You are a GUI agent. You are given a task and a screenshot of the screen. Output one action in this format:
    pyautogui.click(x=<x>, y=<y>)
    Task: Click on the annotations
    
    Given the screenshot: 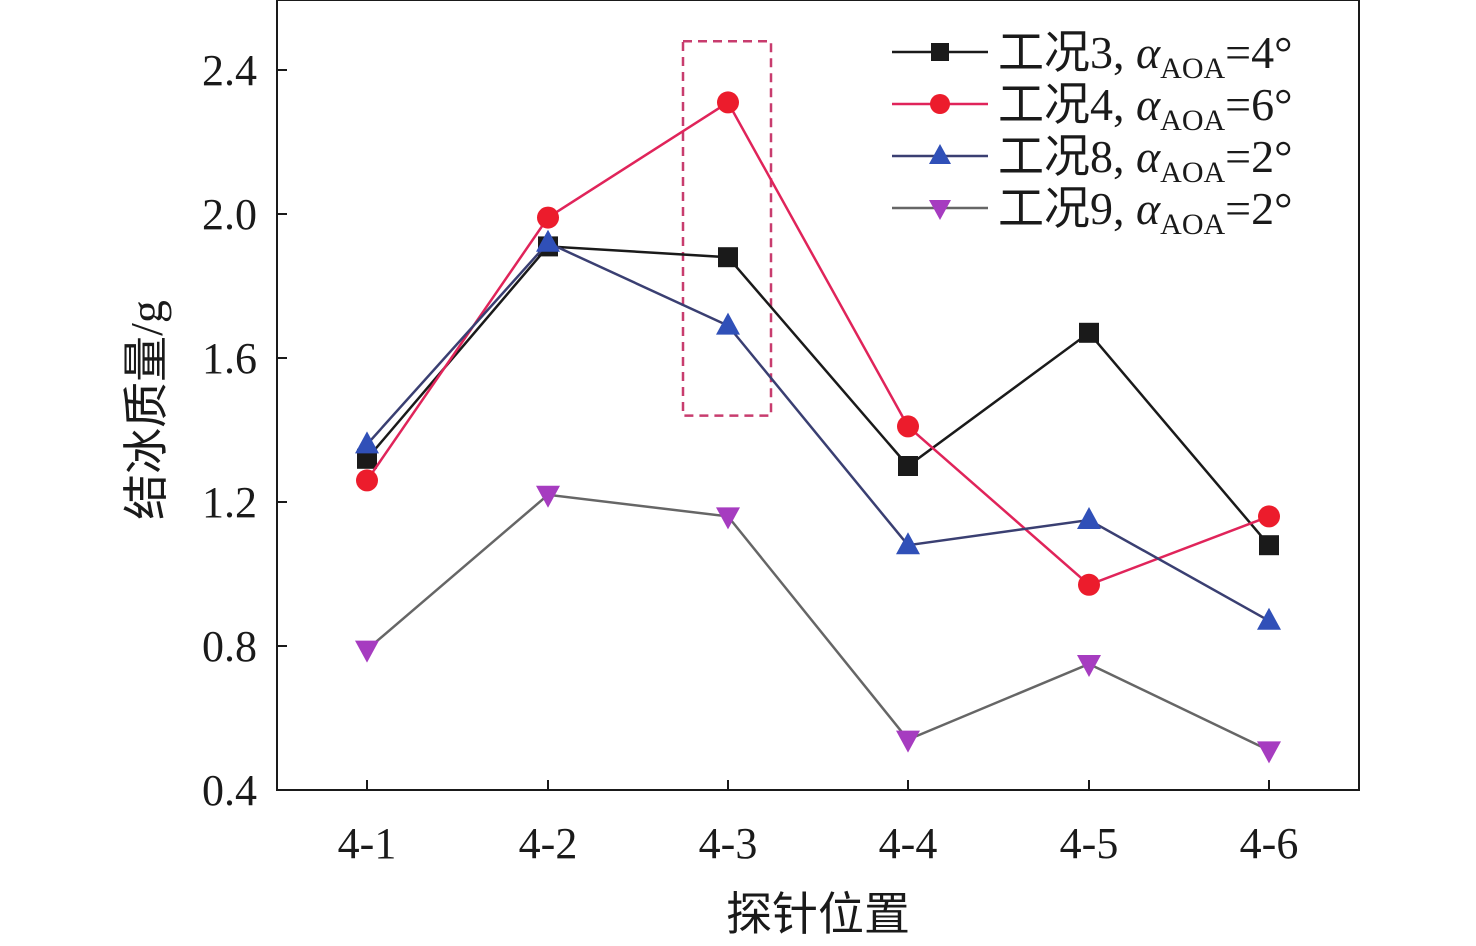 What is the action you would take?
    pyautogui.click(x=727, y=228)
    